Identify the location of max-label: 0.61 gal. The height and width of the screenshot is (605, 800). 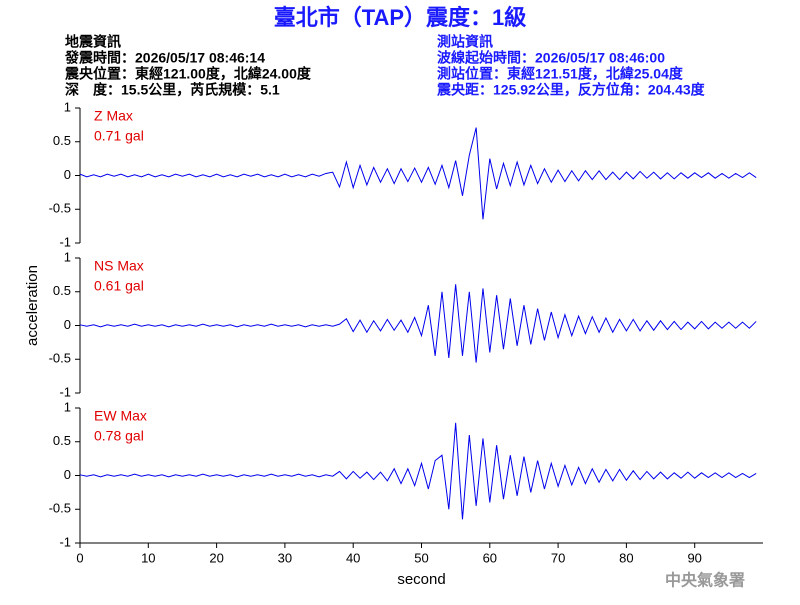
(119, 286).